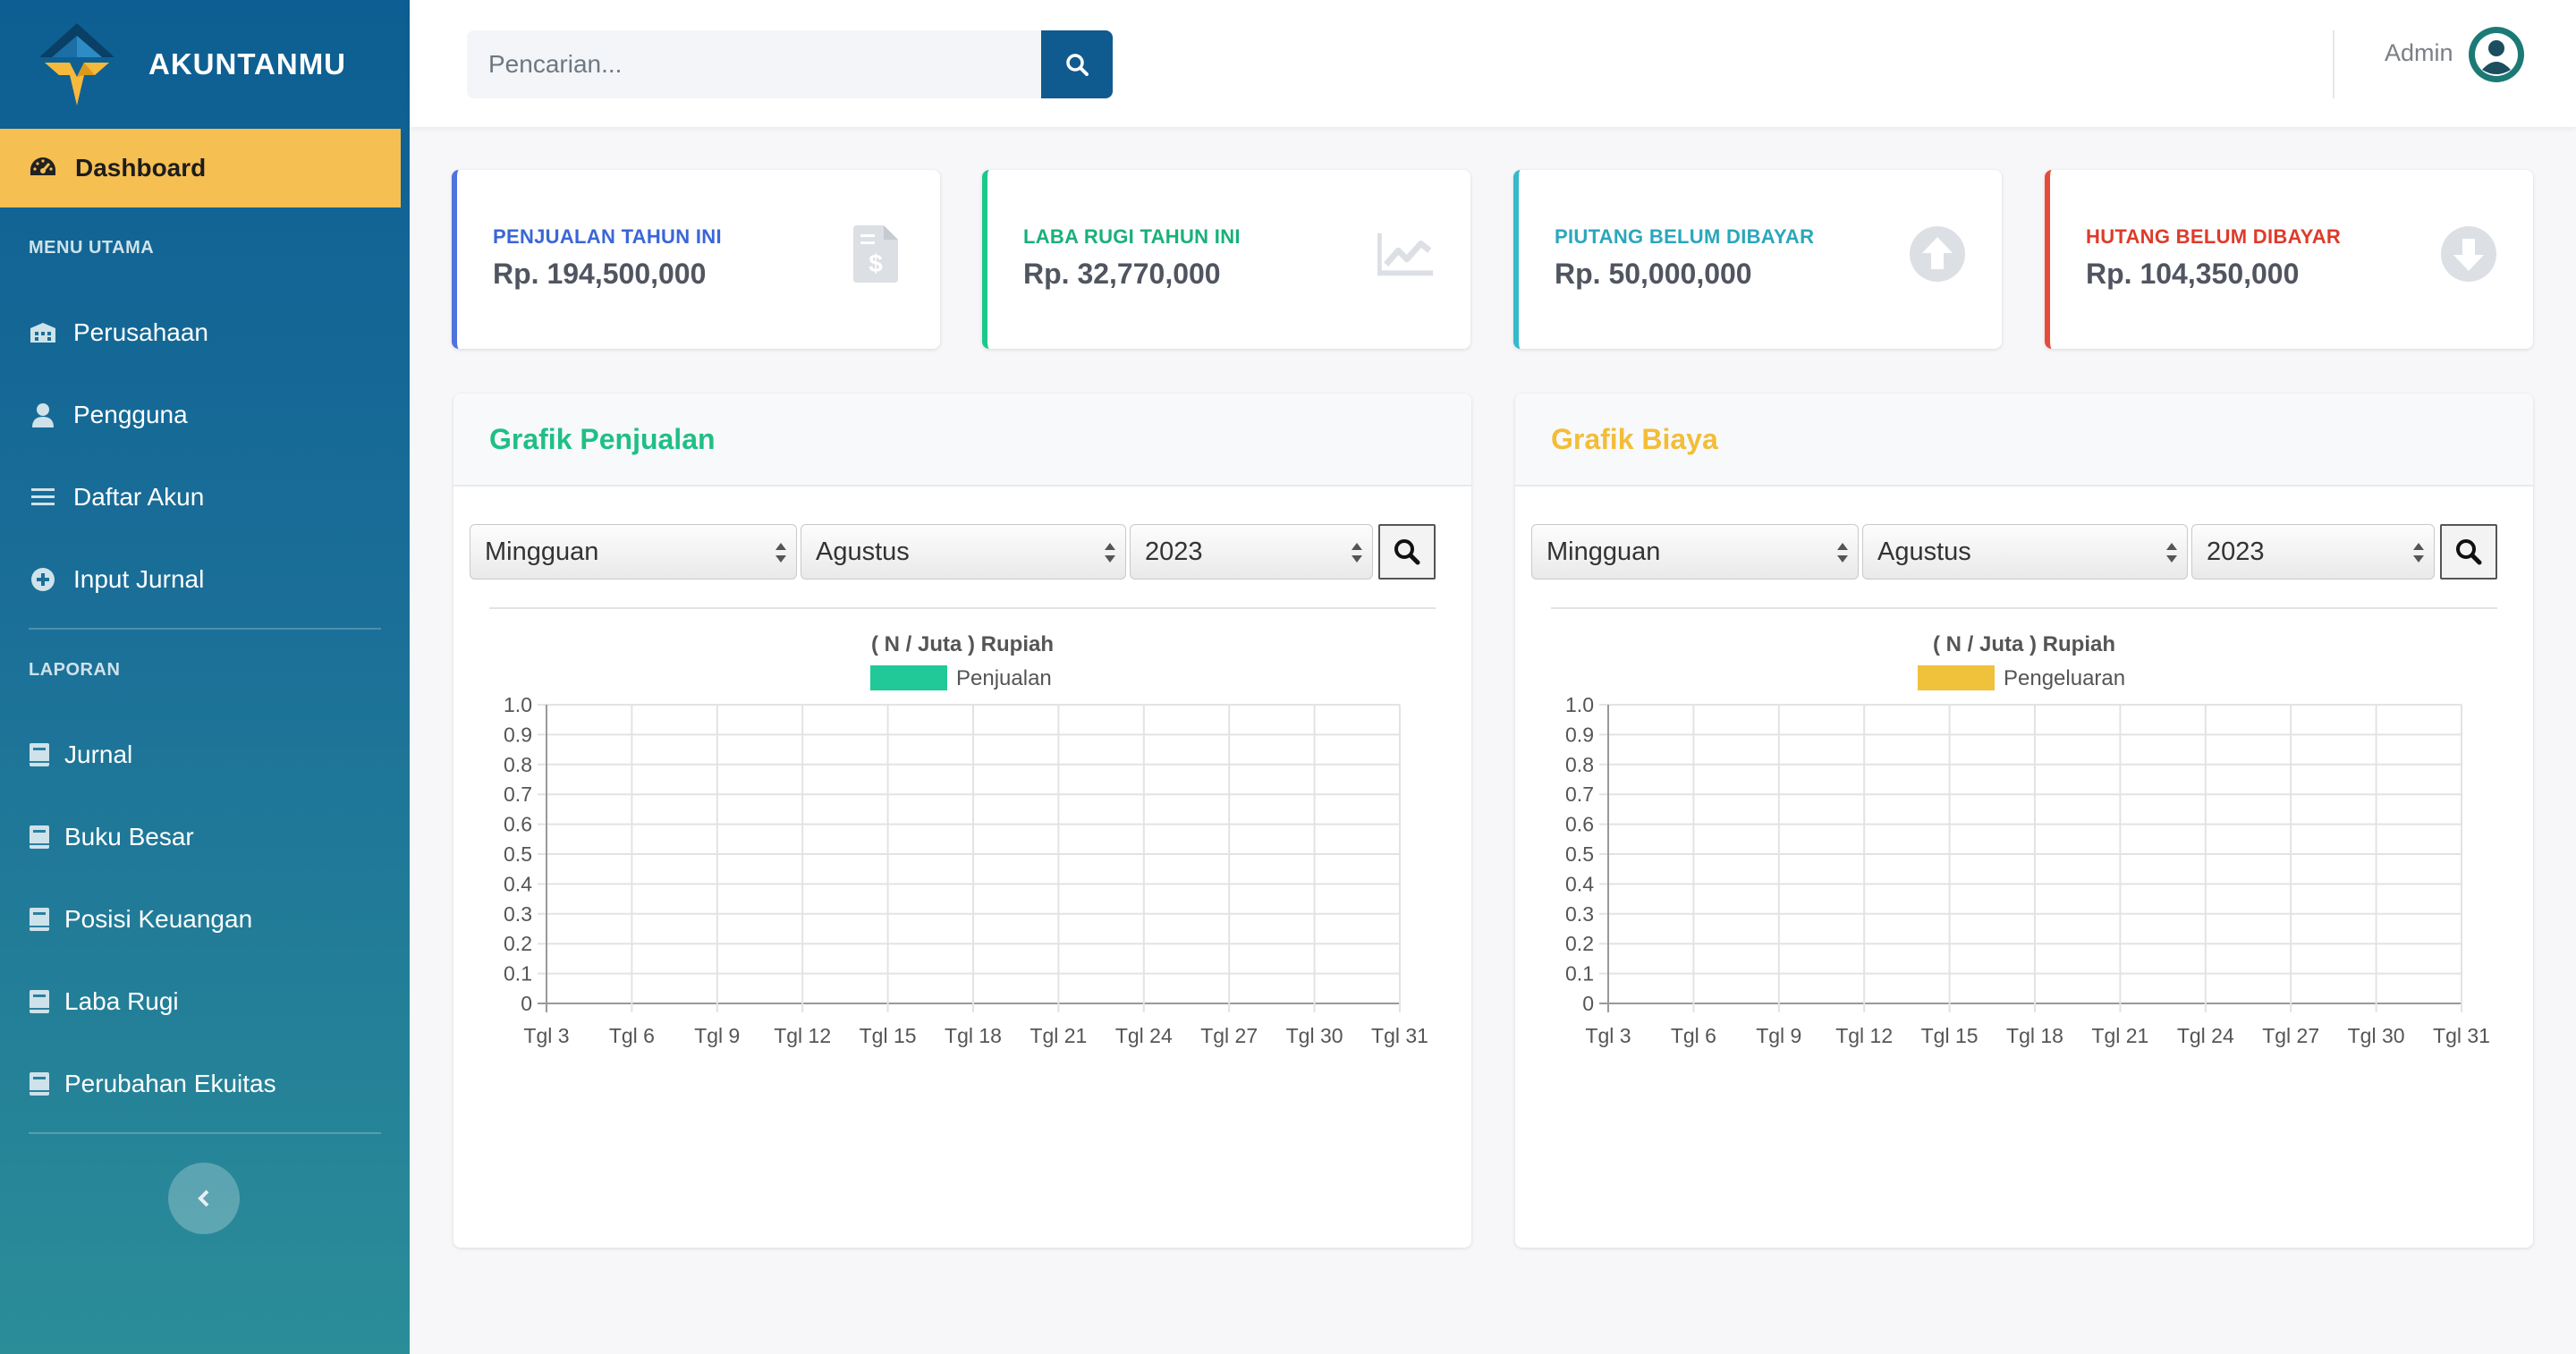 This screenshot has height=1354, width=2576. What do you see at coordinates (1314, 1035) in the screenshot?
I see `x-tick-label: Tgl 30` at bounding box center [1314, 1035].